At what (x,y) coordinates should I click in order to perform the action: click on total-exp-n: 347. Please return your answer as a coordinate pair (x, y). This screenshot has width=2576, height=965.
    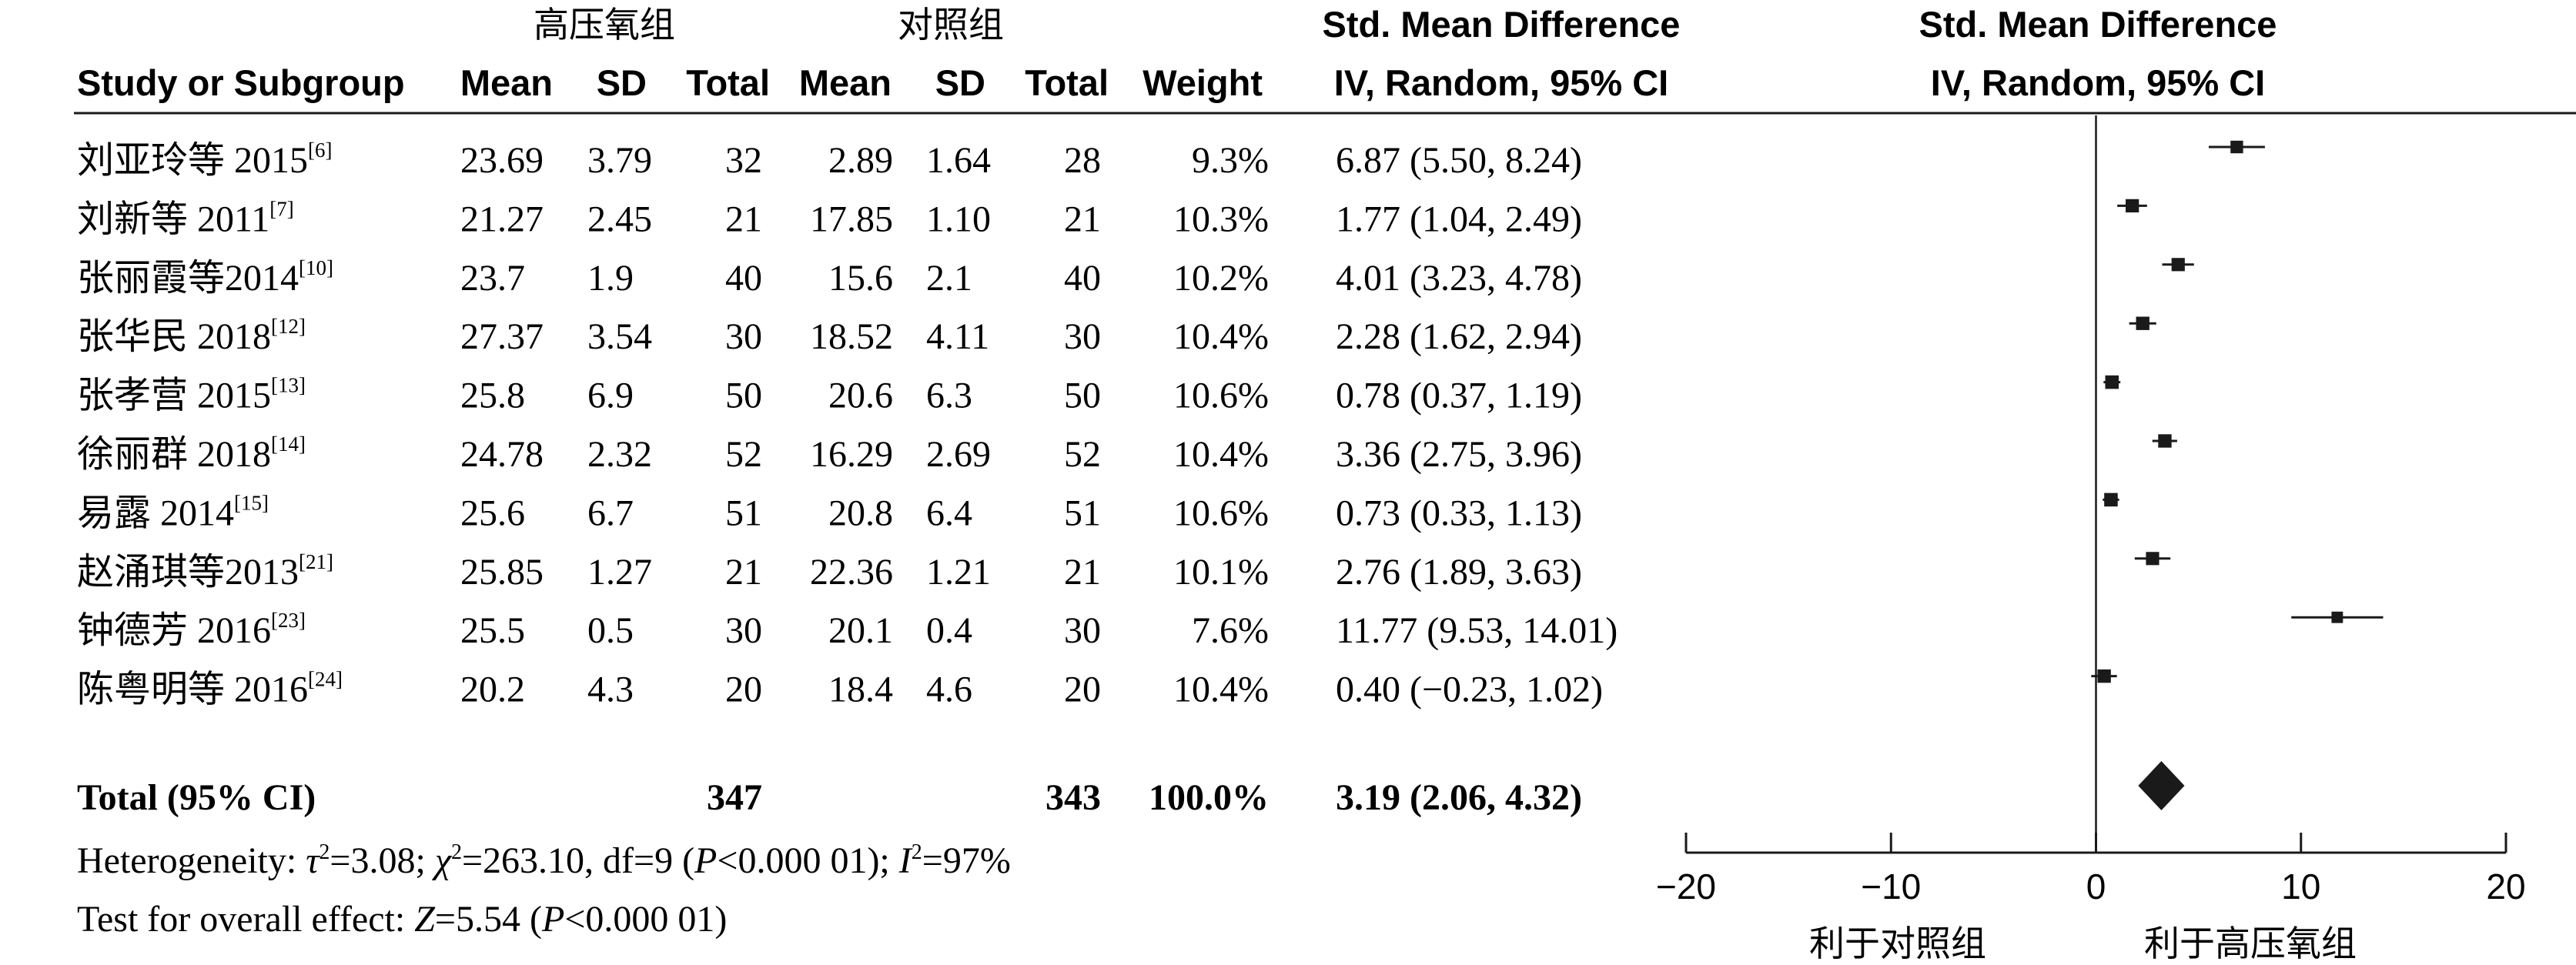
    Looking at the image, I should click on (735, 797).